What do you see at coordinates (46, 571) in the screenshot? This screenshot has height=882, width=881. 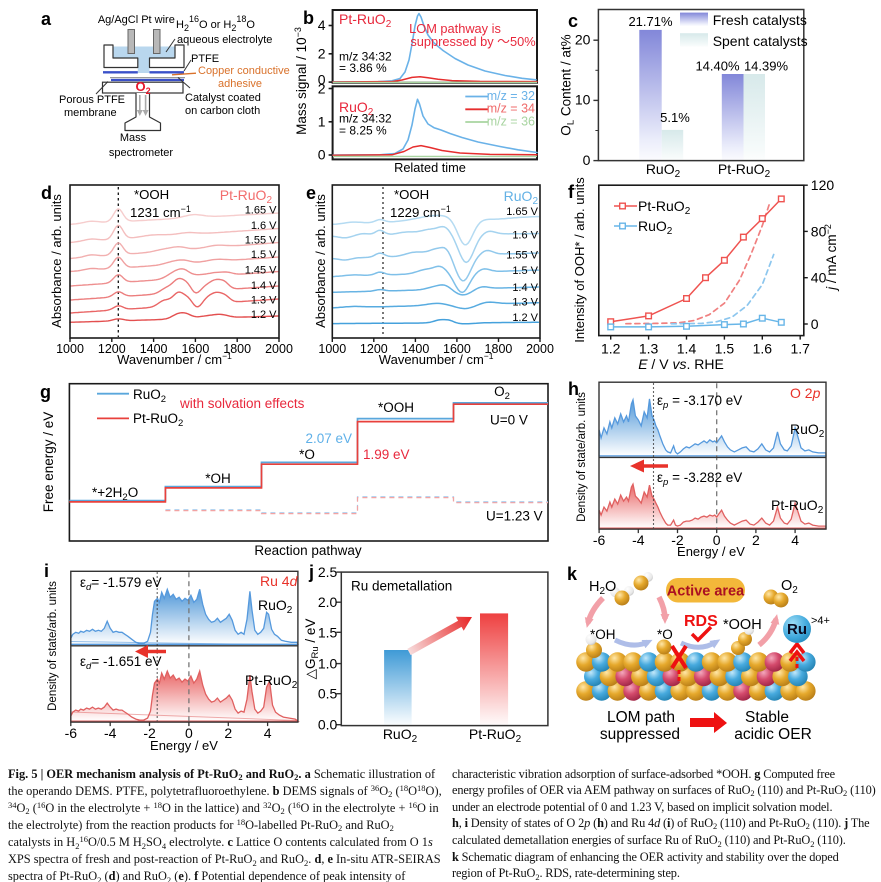 I see `svg-text: i` at bounding box center [46, 571].